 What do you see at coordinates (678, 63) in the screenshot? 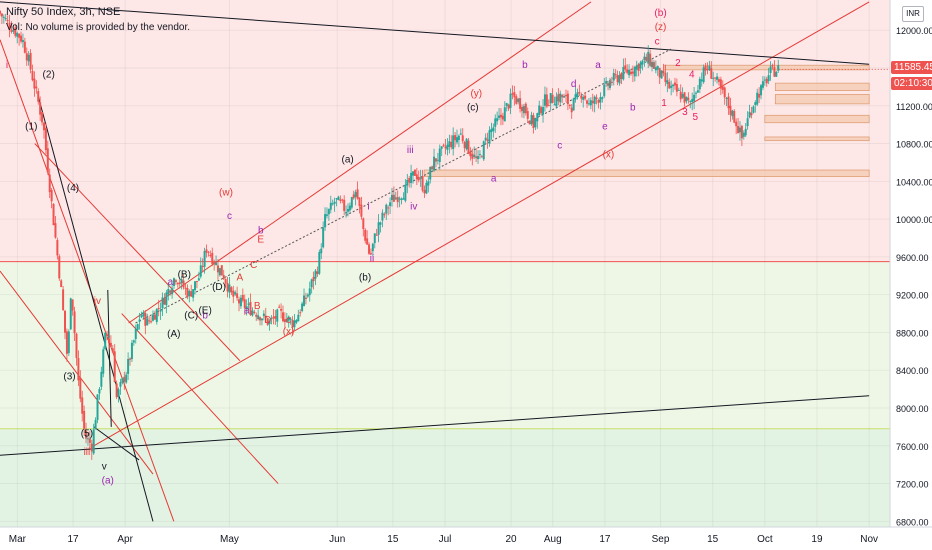
I see `wave-label: 2` at bounding box center [678, 63].